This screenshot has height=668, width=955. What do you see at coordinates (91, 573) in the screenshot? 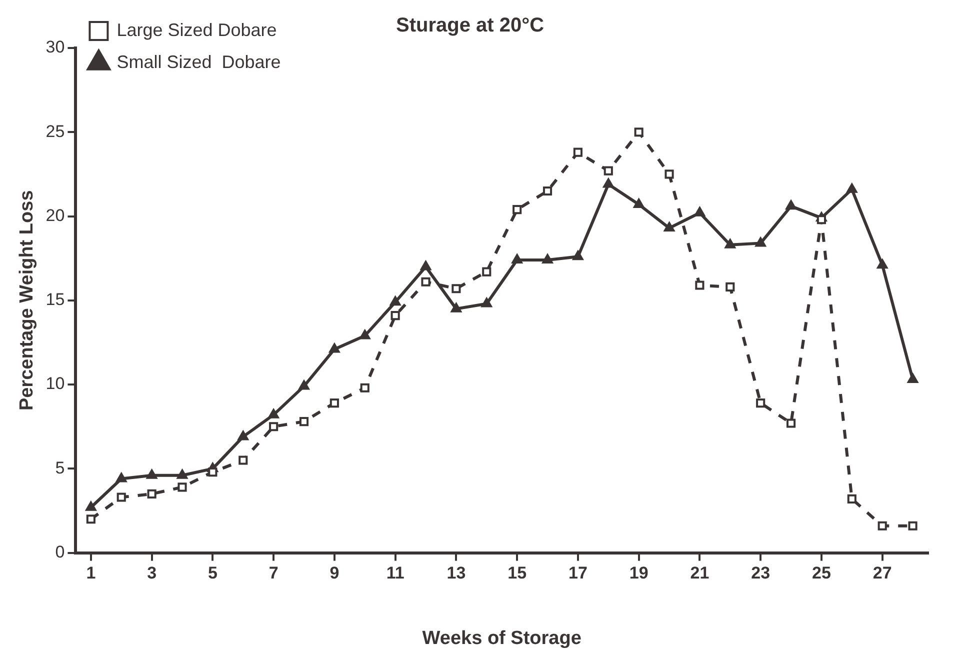
I see `x-tick-label: 1` at bounding box center [91, 573].